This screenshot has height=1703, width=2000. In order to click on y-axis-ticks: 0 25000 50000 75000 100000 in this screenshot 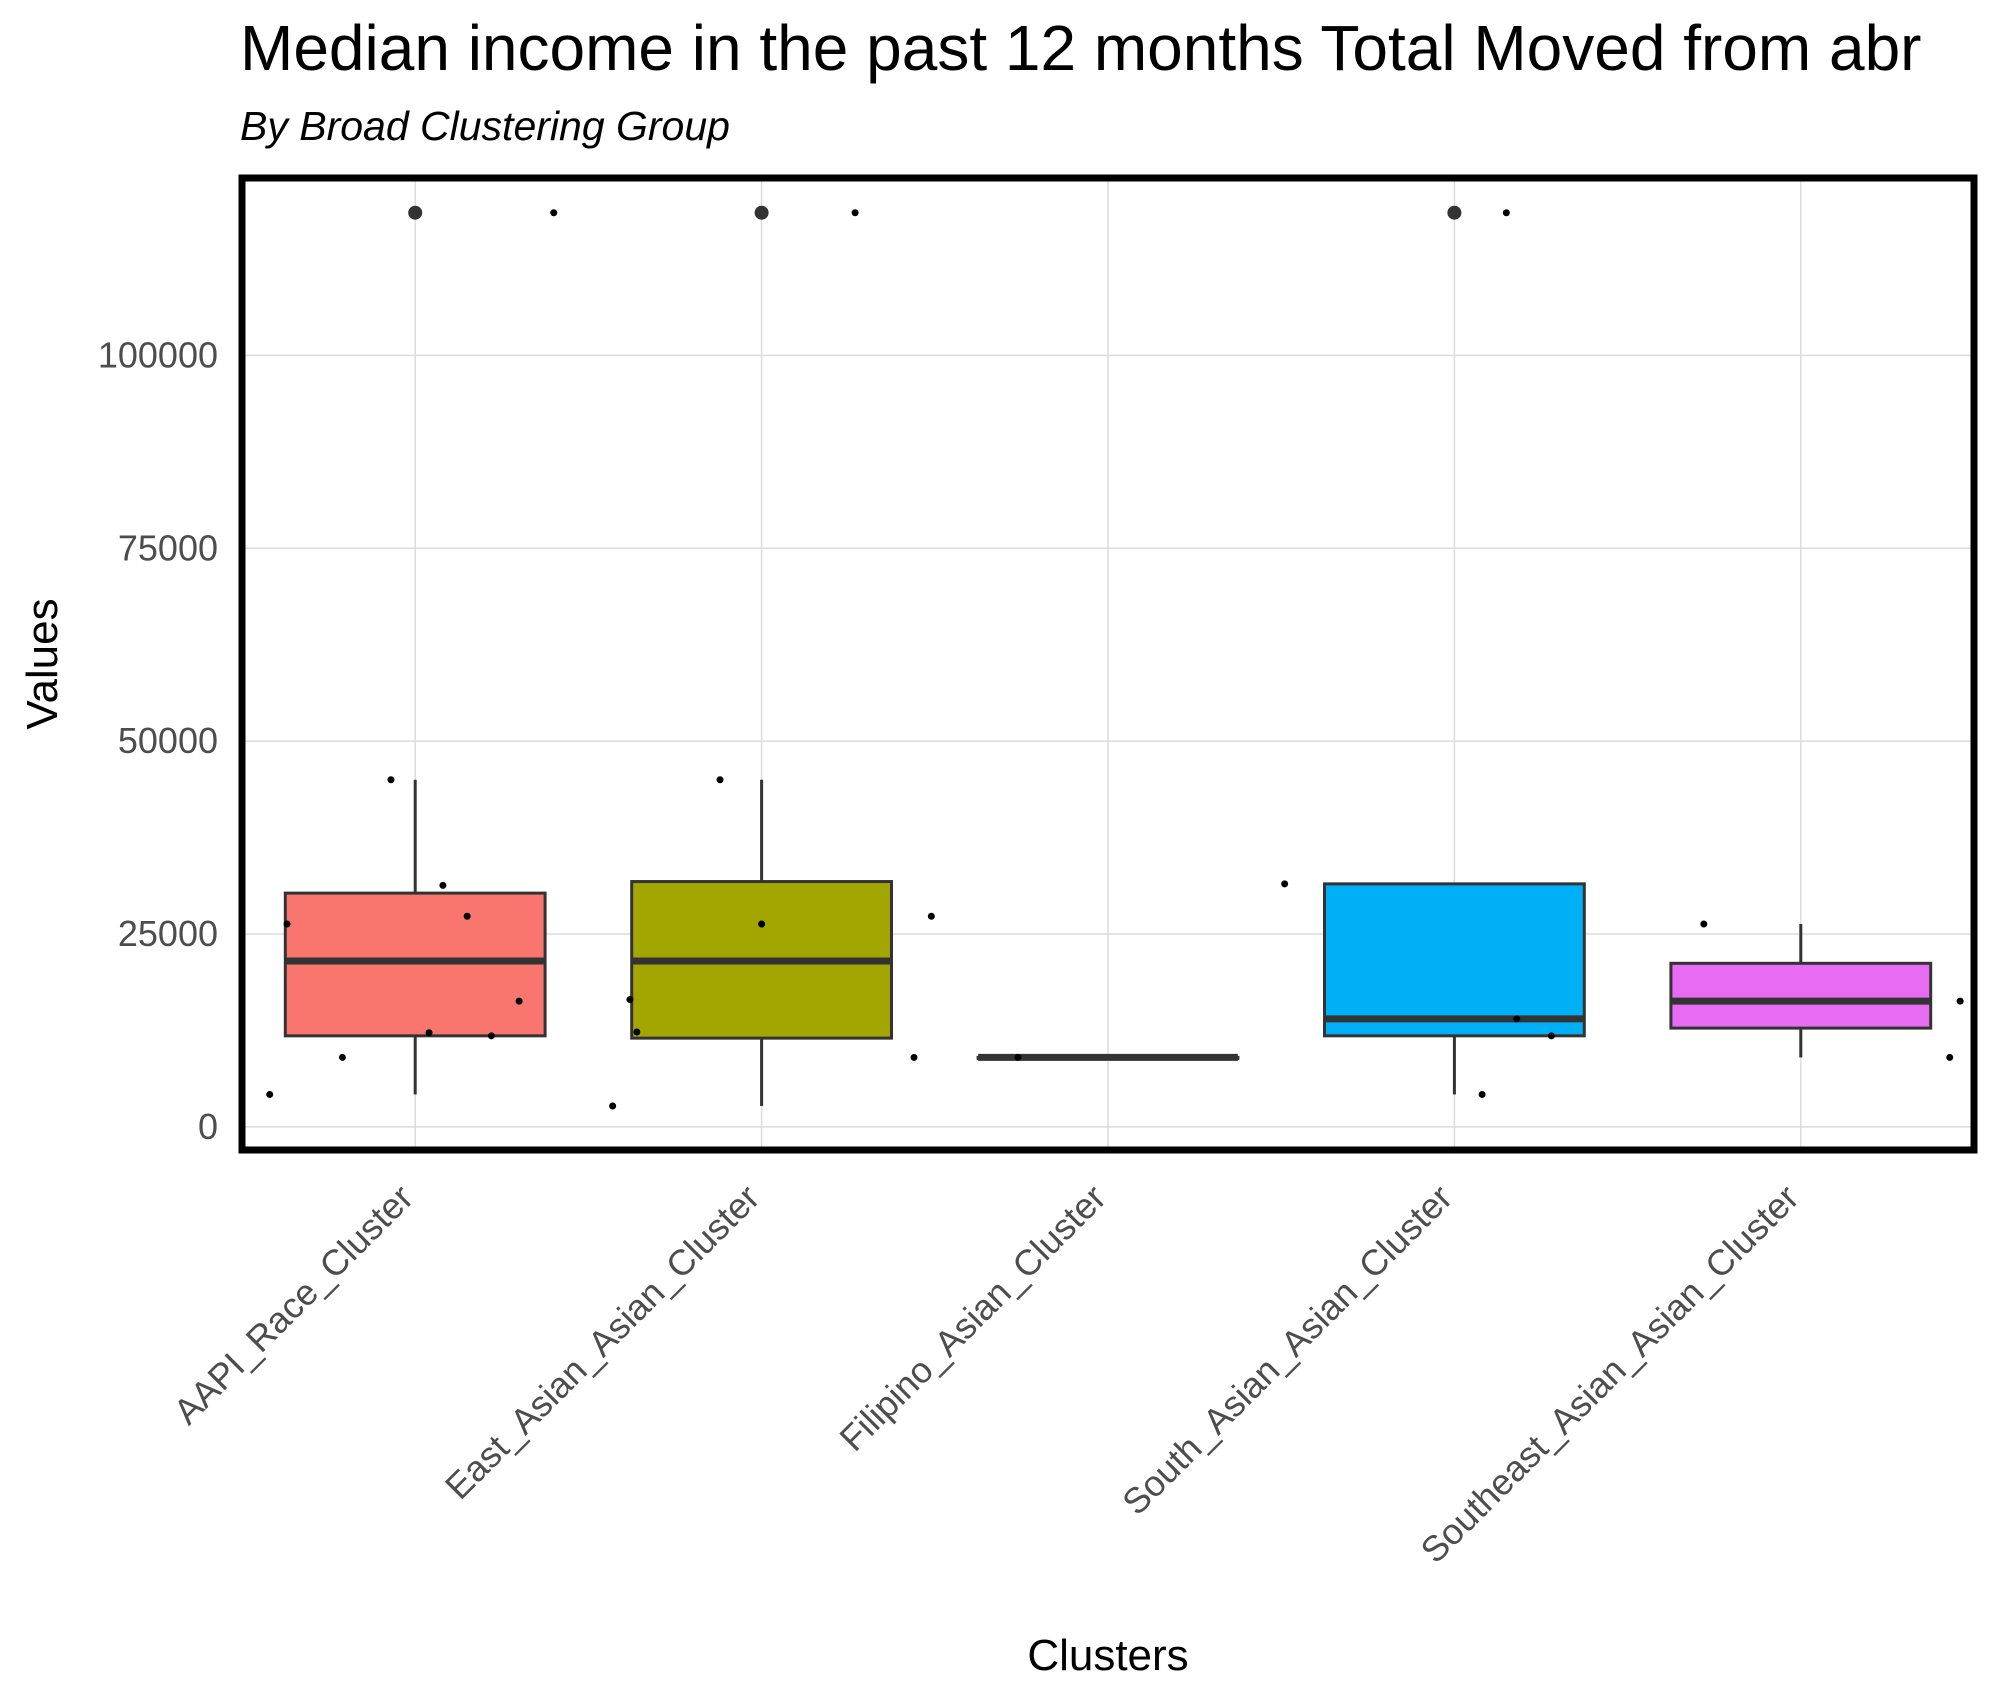, I will do `click(158, 740)`.